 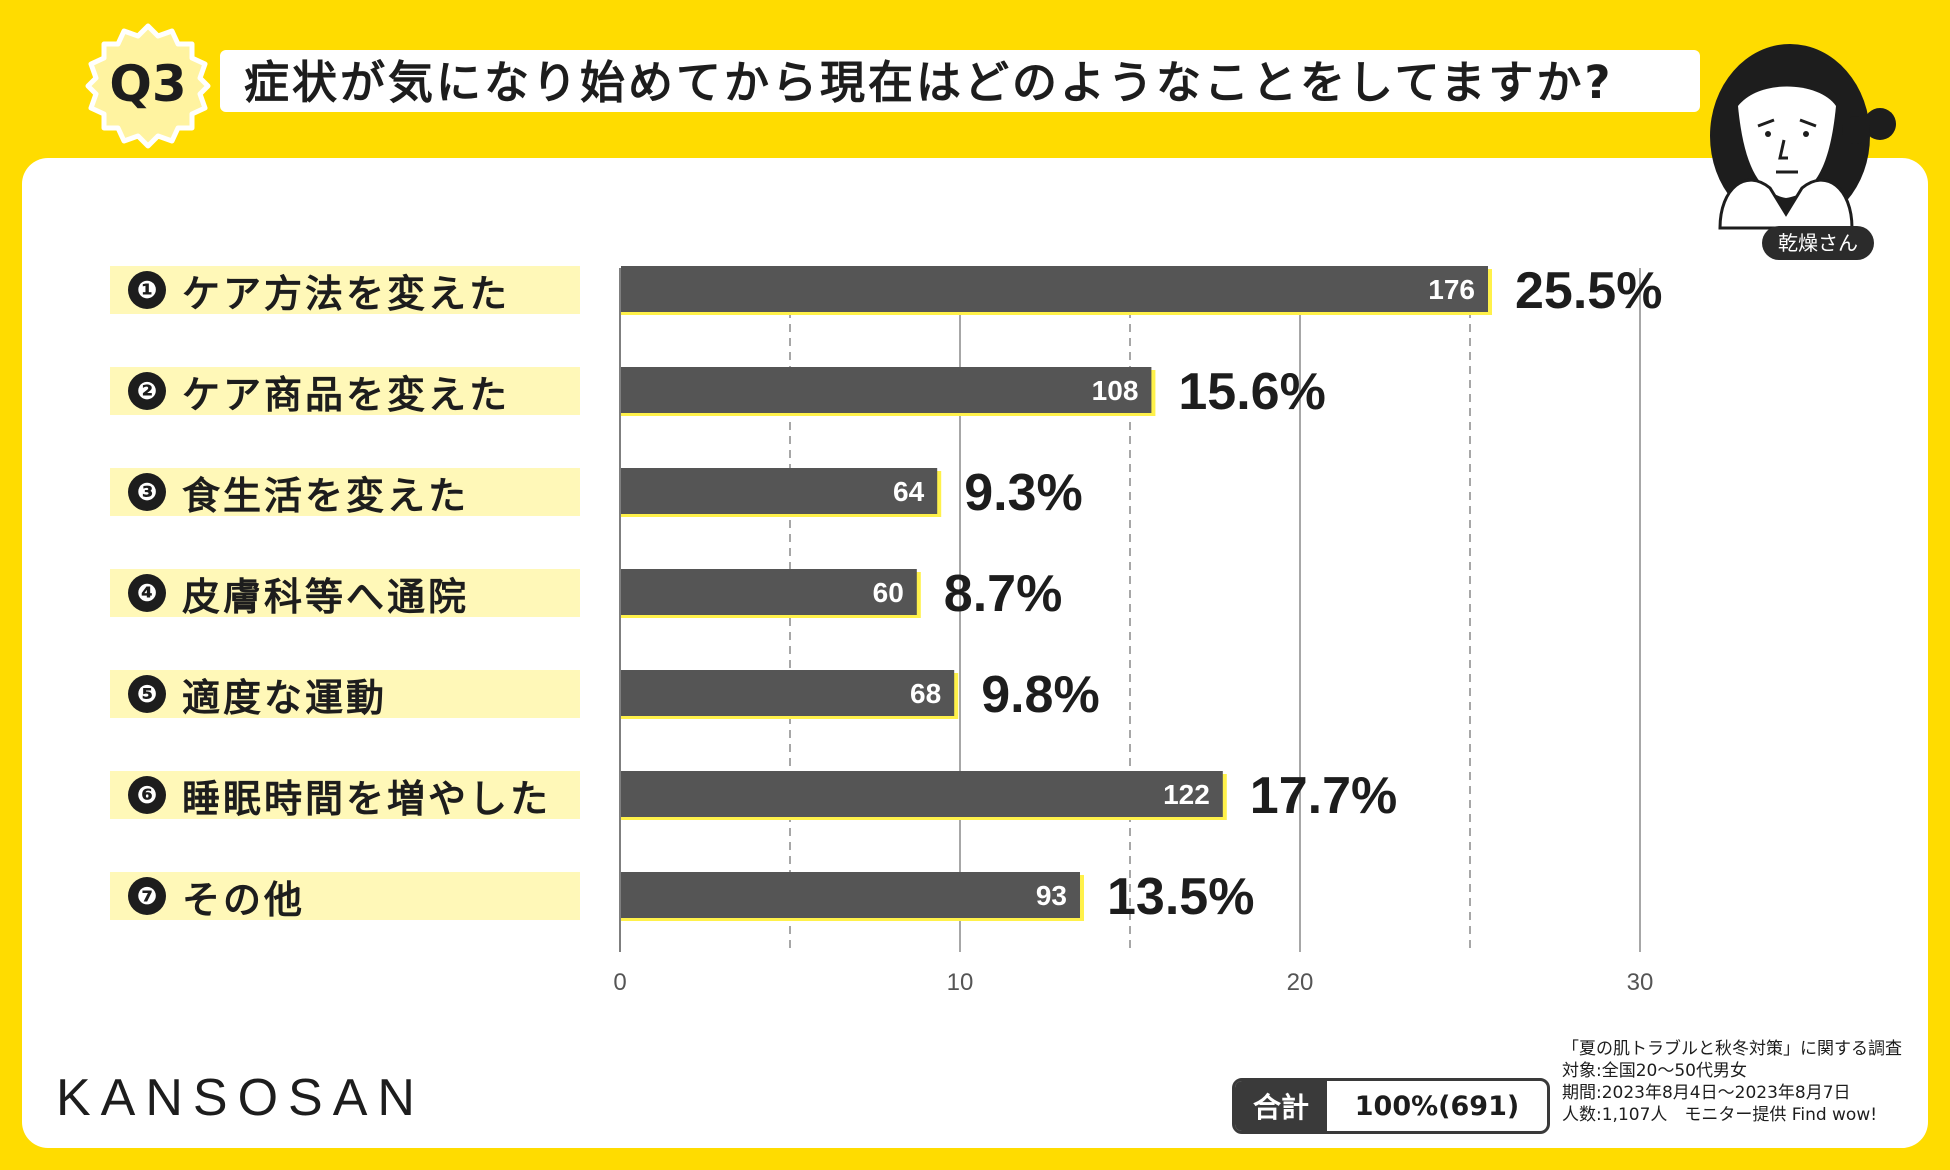 I want to click on category-label-4: ❹ 皮膚科等へ通院, so click(x=345, y=594).